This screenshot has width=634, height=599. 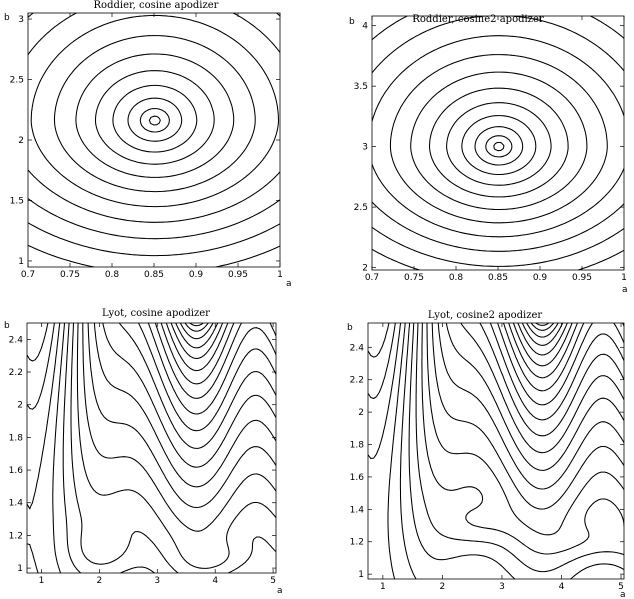 What do you see at coordinates (485, 315) in the screenshot?
I see `panel-title: Lyot, cosine2 apodizer` at bounding box center [485, 315].